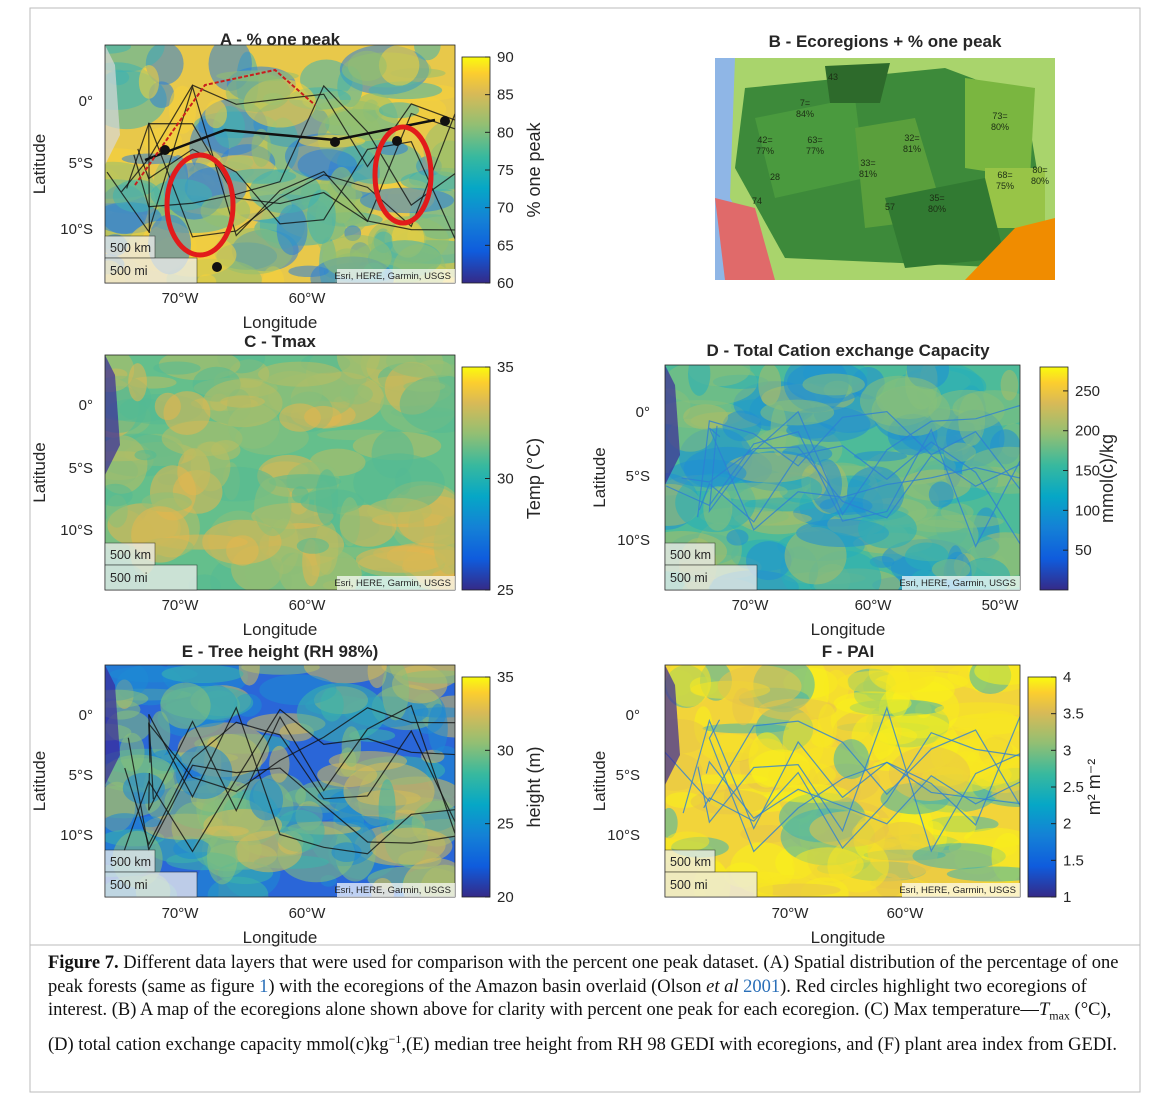 The width and height of the screenshot is (1170, 1106). I want to click on region-label: 74, so click(757, 201).